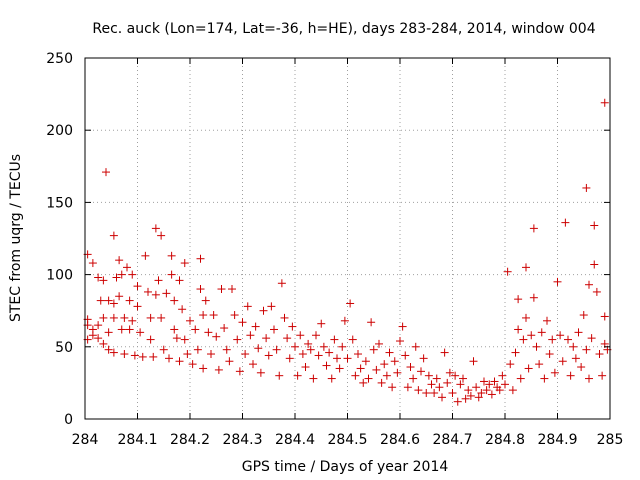  Describe the element at coordinates (400, 440) in the screenshot. I see `x-tick-label: 284.6` at that location.